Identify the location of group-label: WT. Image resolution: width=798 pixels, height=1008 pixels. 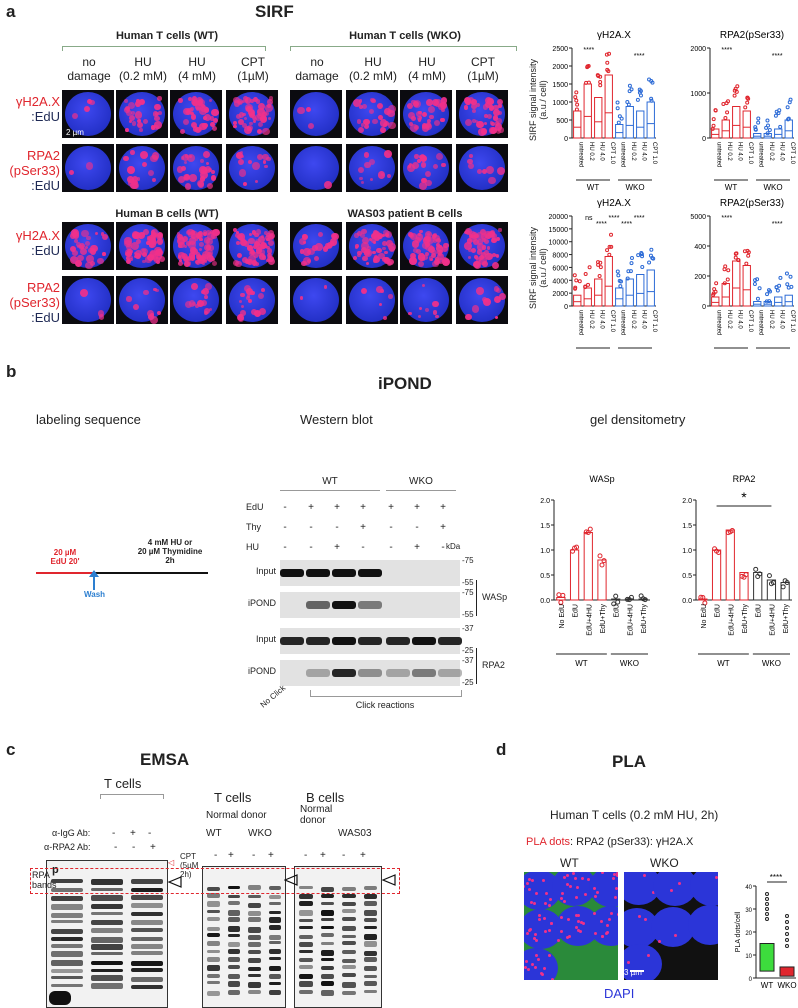
(581, 663).